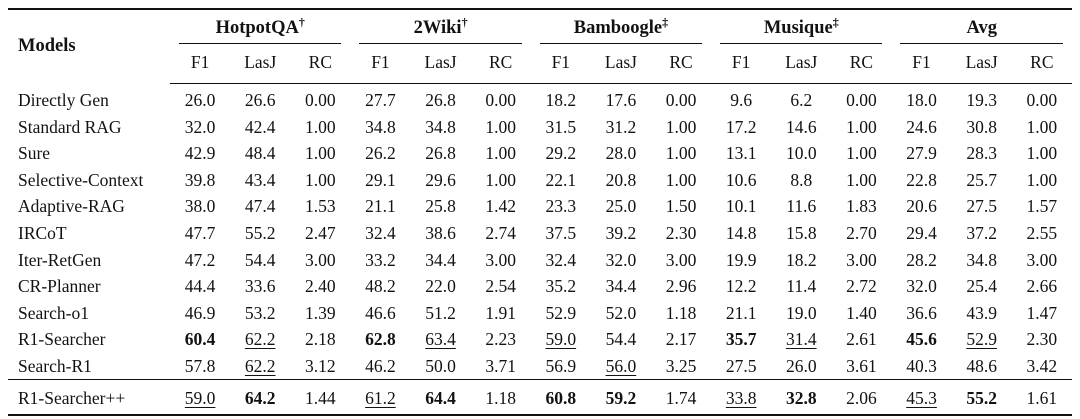  Describe the element at coordinates (561, 286) in the screenshot. I see `metric-cell: 35.2` at that location.